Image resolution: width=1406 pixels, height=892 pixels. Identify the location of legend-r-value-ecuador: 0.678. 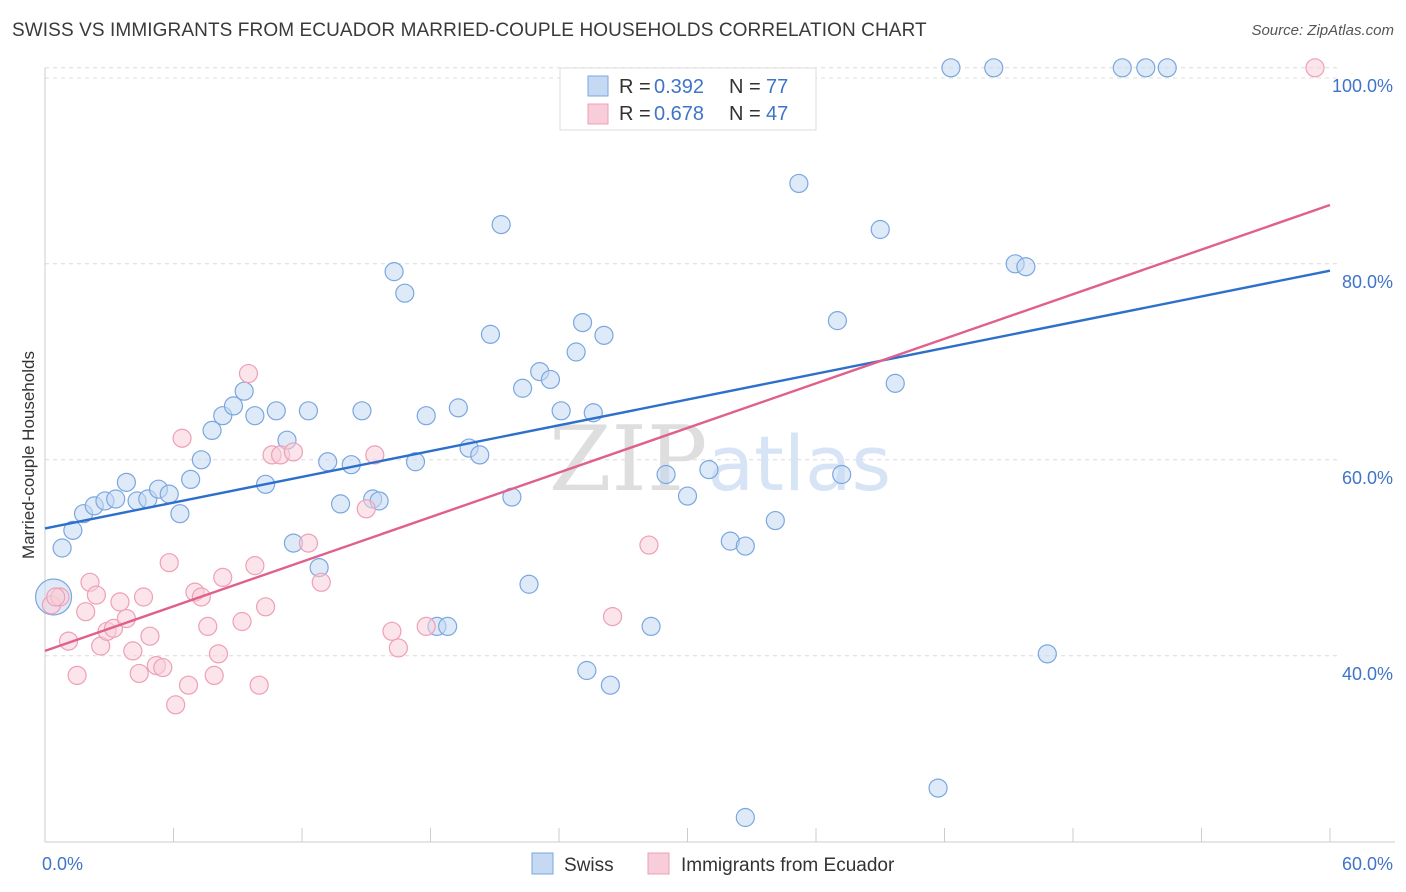
(679, 114).